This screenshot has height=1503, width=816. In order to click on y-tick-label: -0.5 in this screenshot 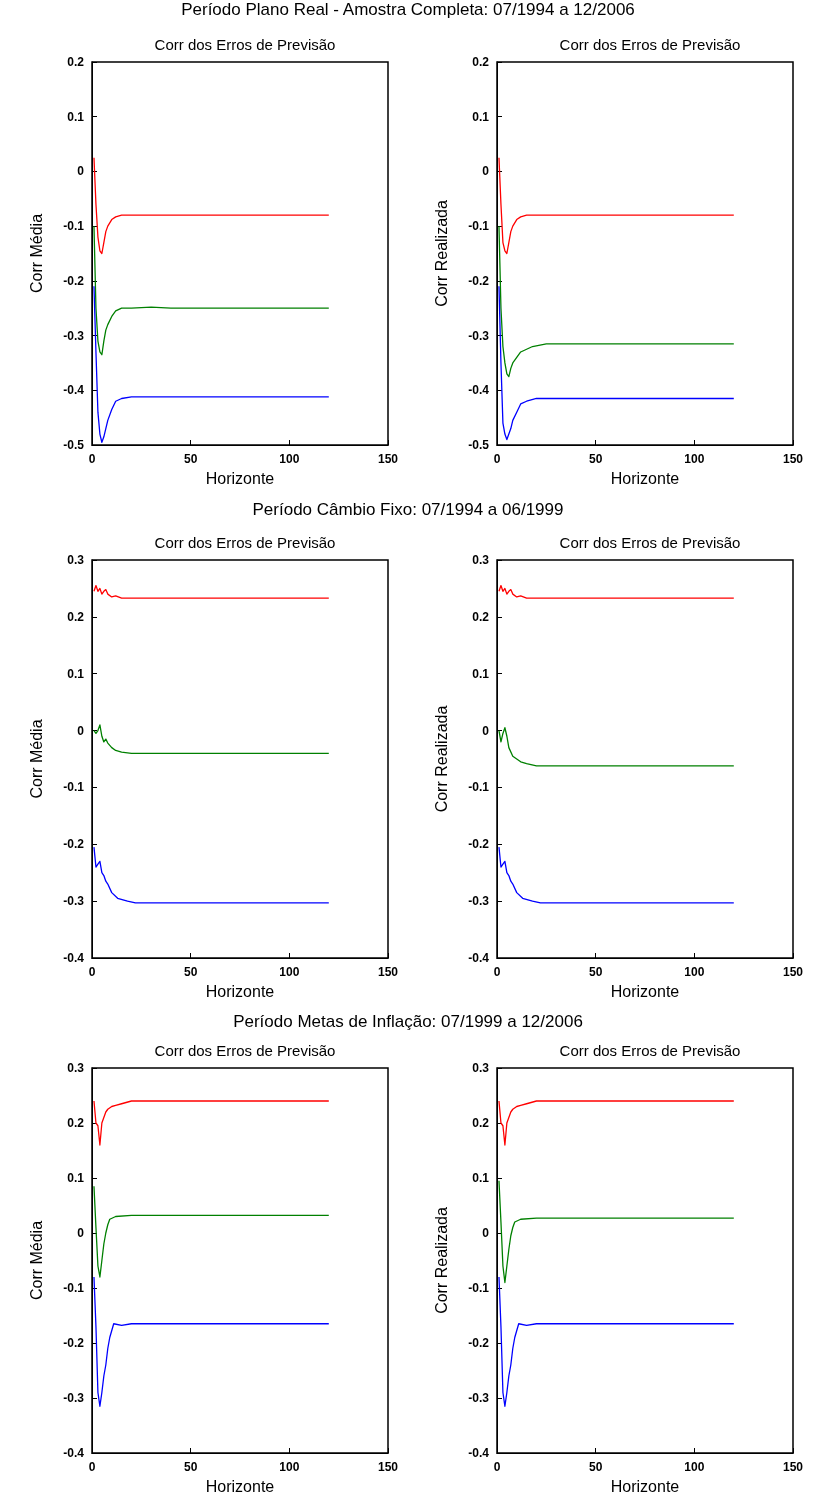, I will do `click(479, 445)`.